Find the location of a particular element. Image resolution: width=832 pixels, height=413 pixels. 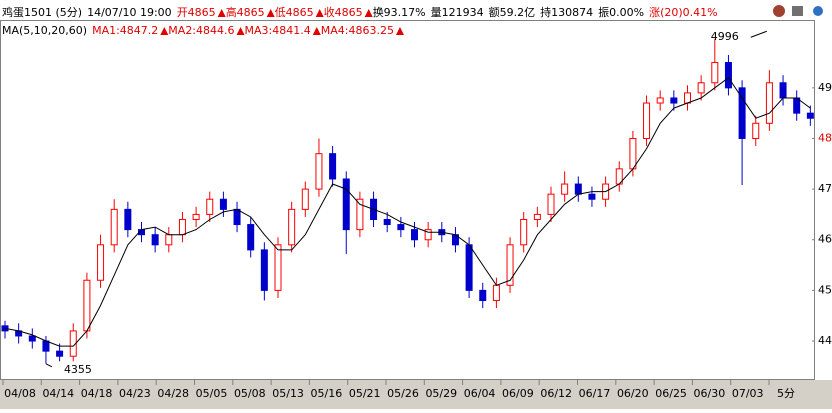

header-field: 涨(20)0.41% is located at coordinates (683, 12).